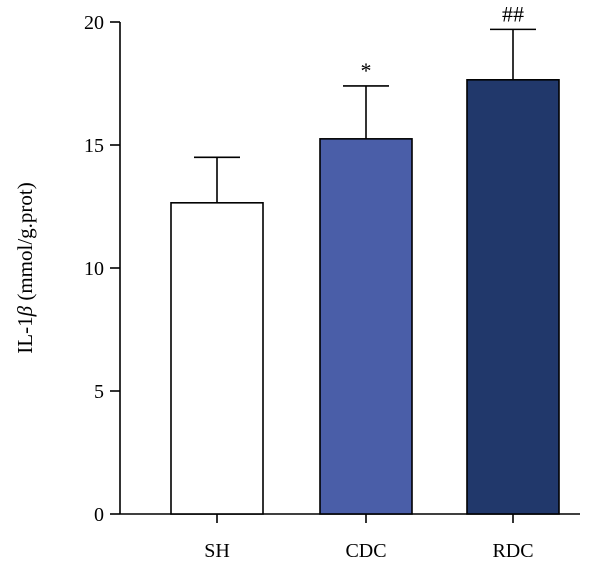 The image size is (600, 571). What do you see at coordinates (99, 392) in the screenshot?
I see `y-tick-label-1: 5` at bounding box center [99, 392].